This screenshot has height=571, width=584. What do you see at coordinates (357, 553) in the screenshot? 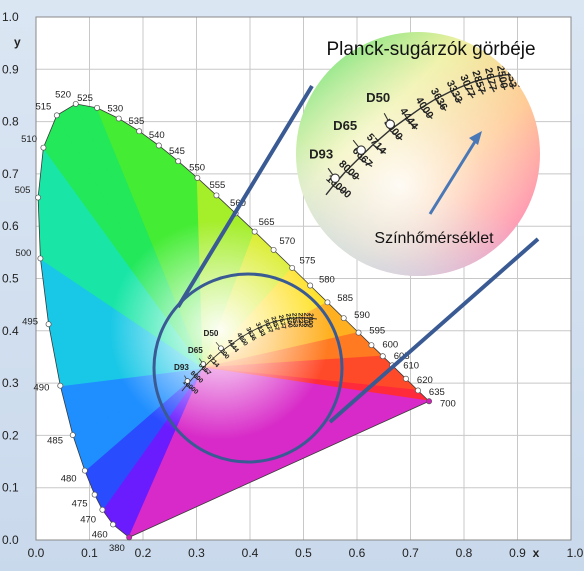
I see `x-tick-label: 0.6` at bounding box center [357, 553].